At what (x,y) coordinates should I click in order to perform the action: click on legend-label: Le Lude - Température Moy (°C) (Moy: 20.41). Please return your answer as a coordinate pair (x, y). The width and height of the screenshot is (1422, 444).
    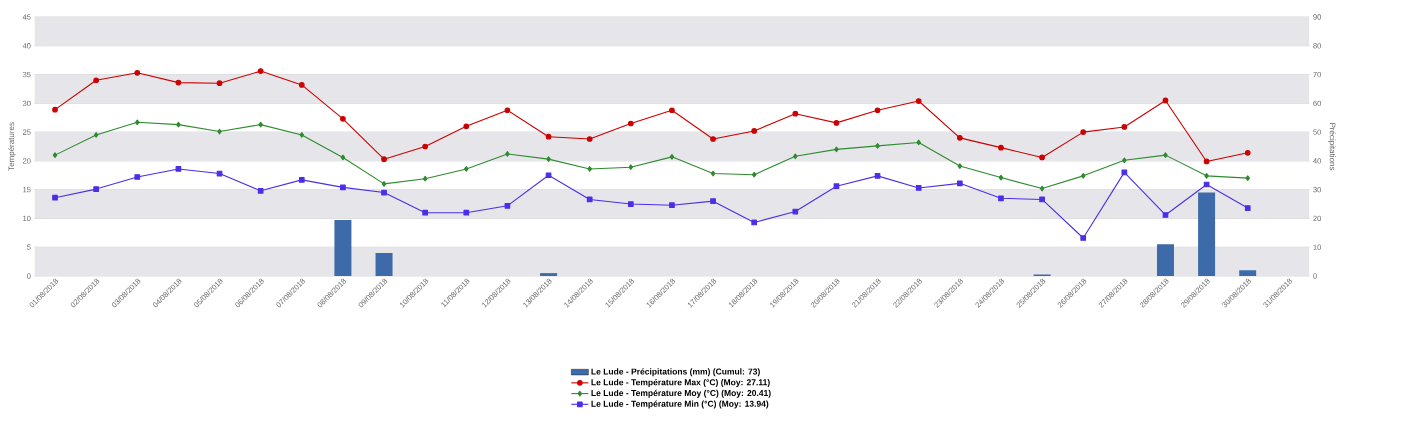
    Looking at the image, I should click on (681, 393).